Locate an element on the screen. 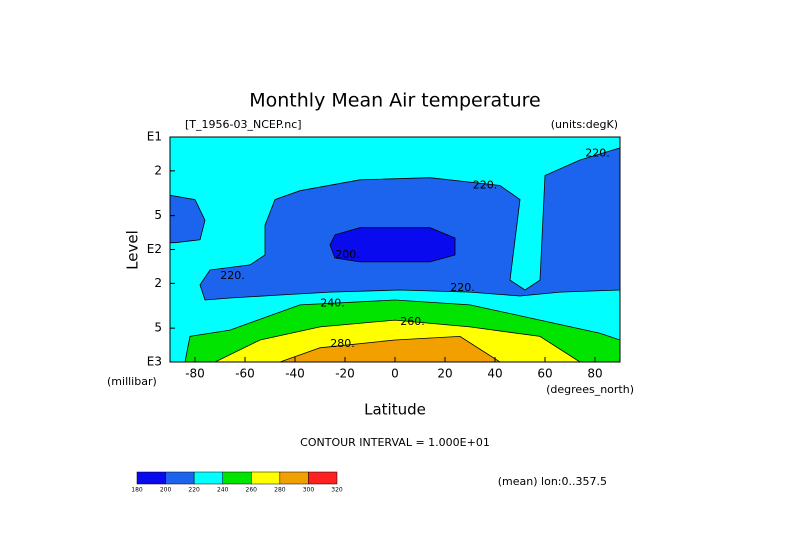 Image resolution: width=789 pixels, height=558 pixels. x-tick-label: -20 is located at coordinates (345, 374).